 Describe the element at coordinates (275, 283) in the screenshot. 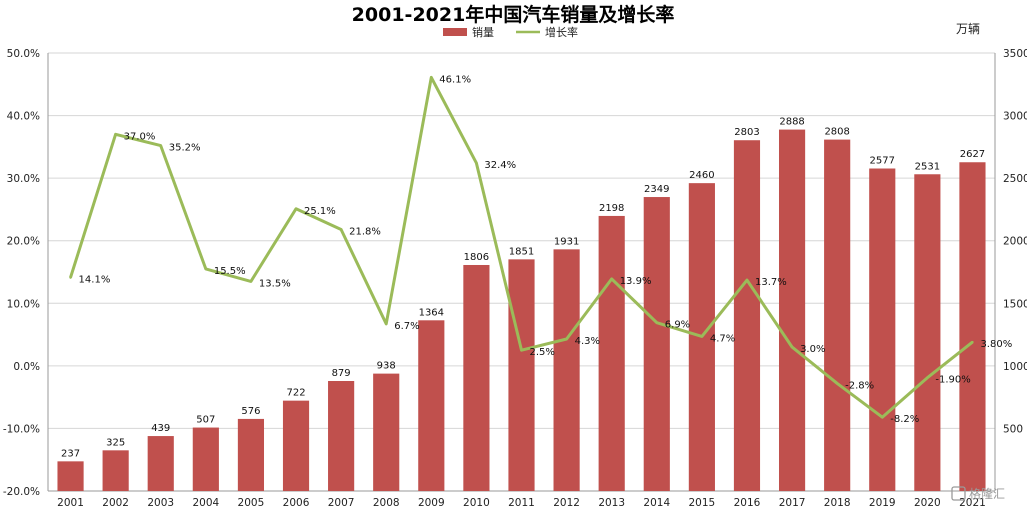

I see `growth-data-label: 13.5%` at that location.